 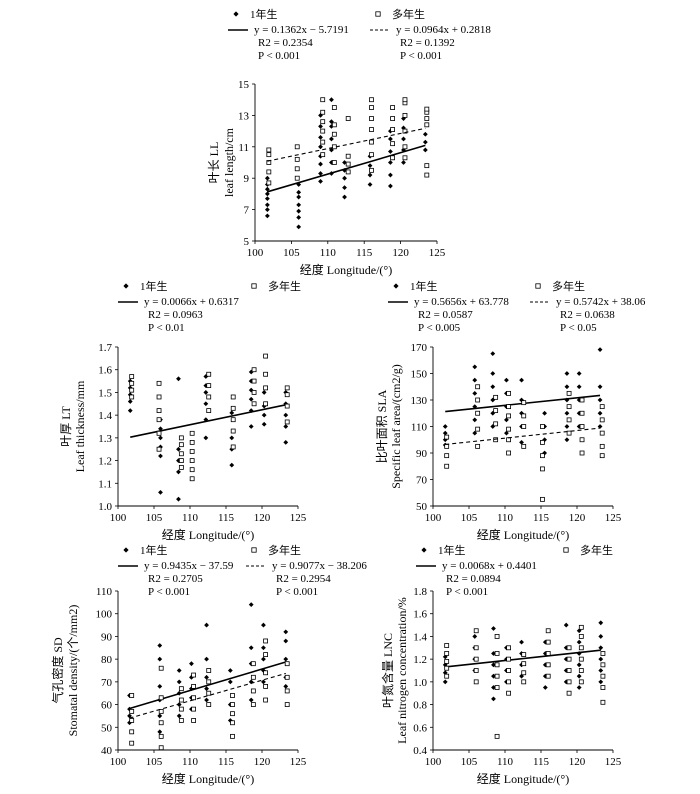 What do you see at coordinates (243, 148) in the screenshot?
I see `y-tick-label: 11` at bounding box center [243, 148].